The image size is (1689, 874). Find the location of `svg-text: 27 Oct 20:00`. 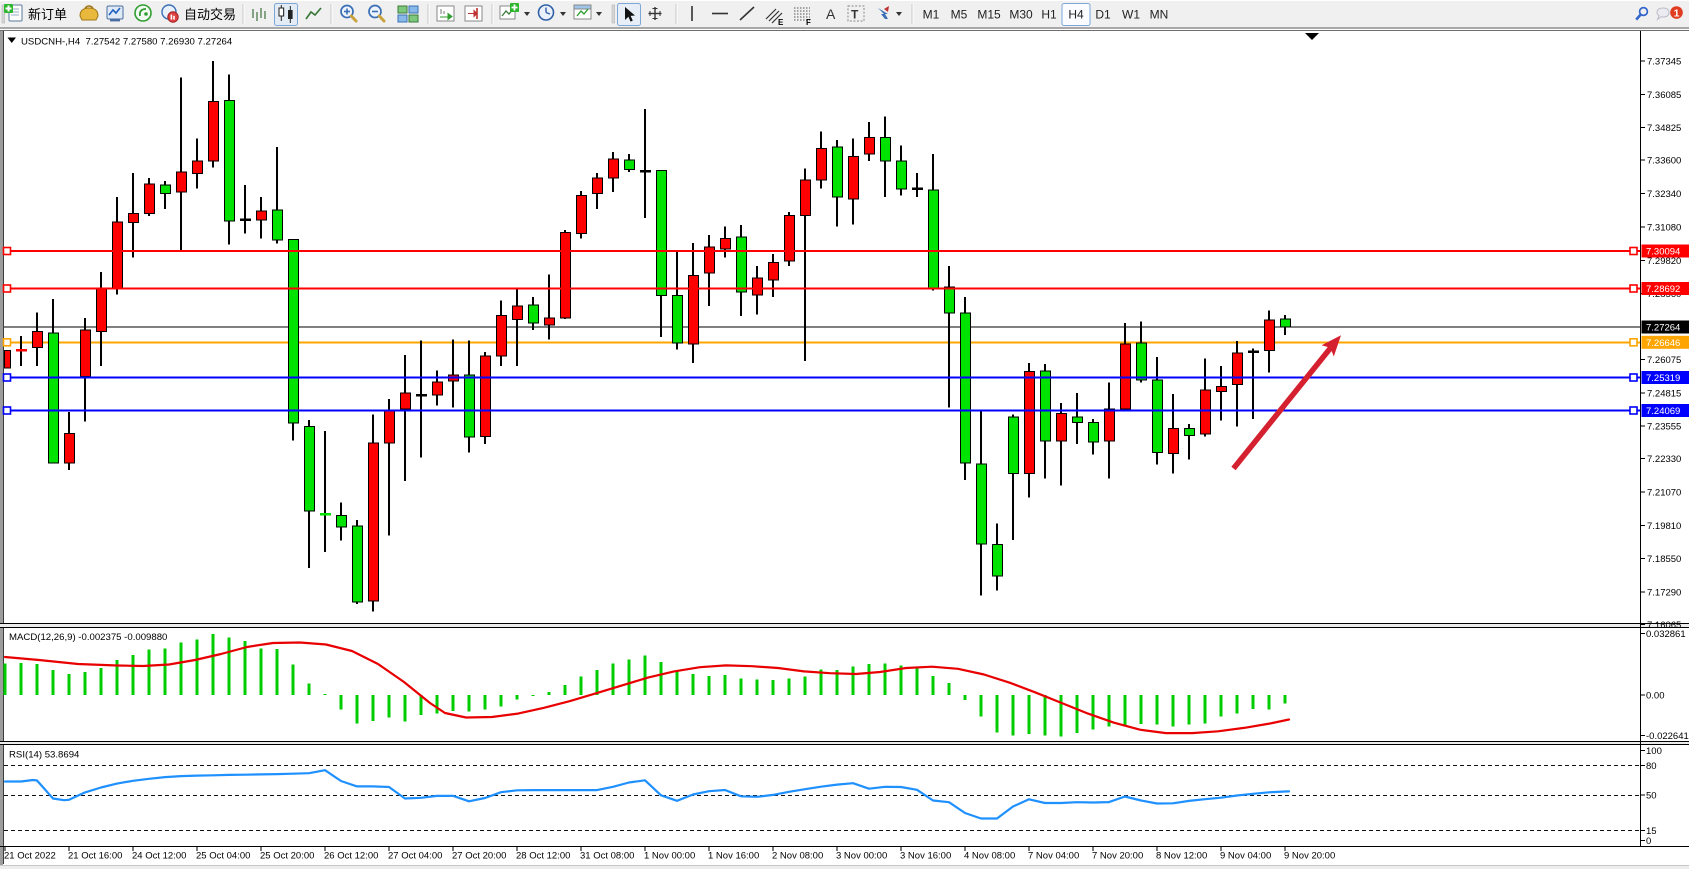

svg-text: 27 Oct 20:00 is located at coordinates (479, 856).